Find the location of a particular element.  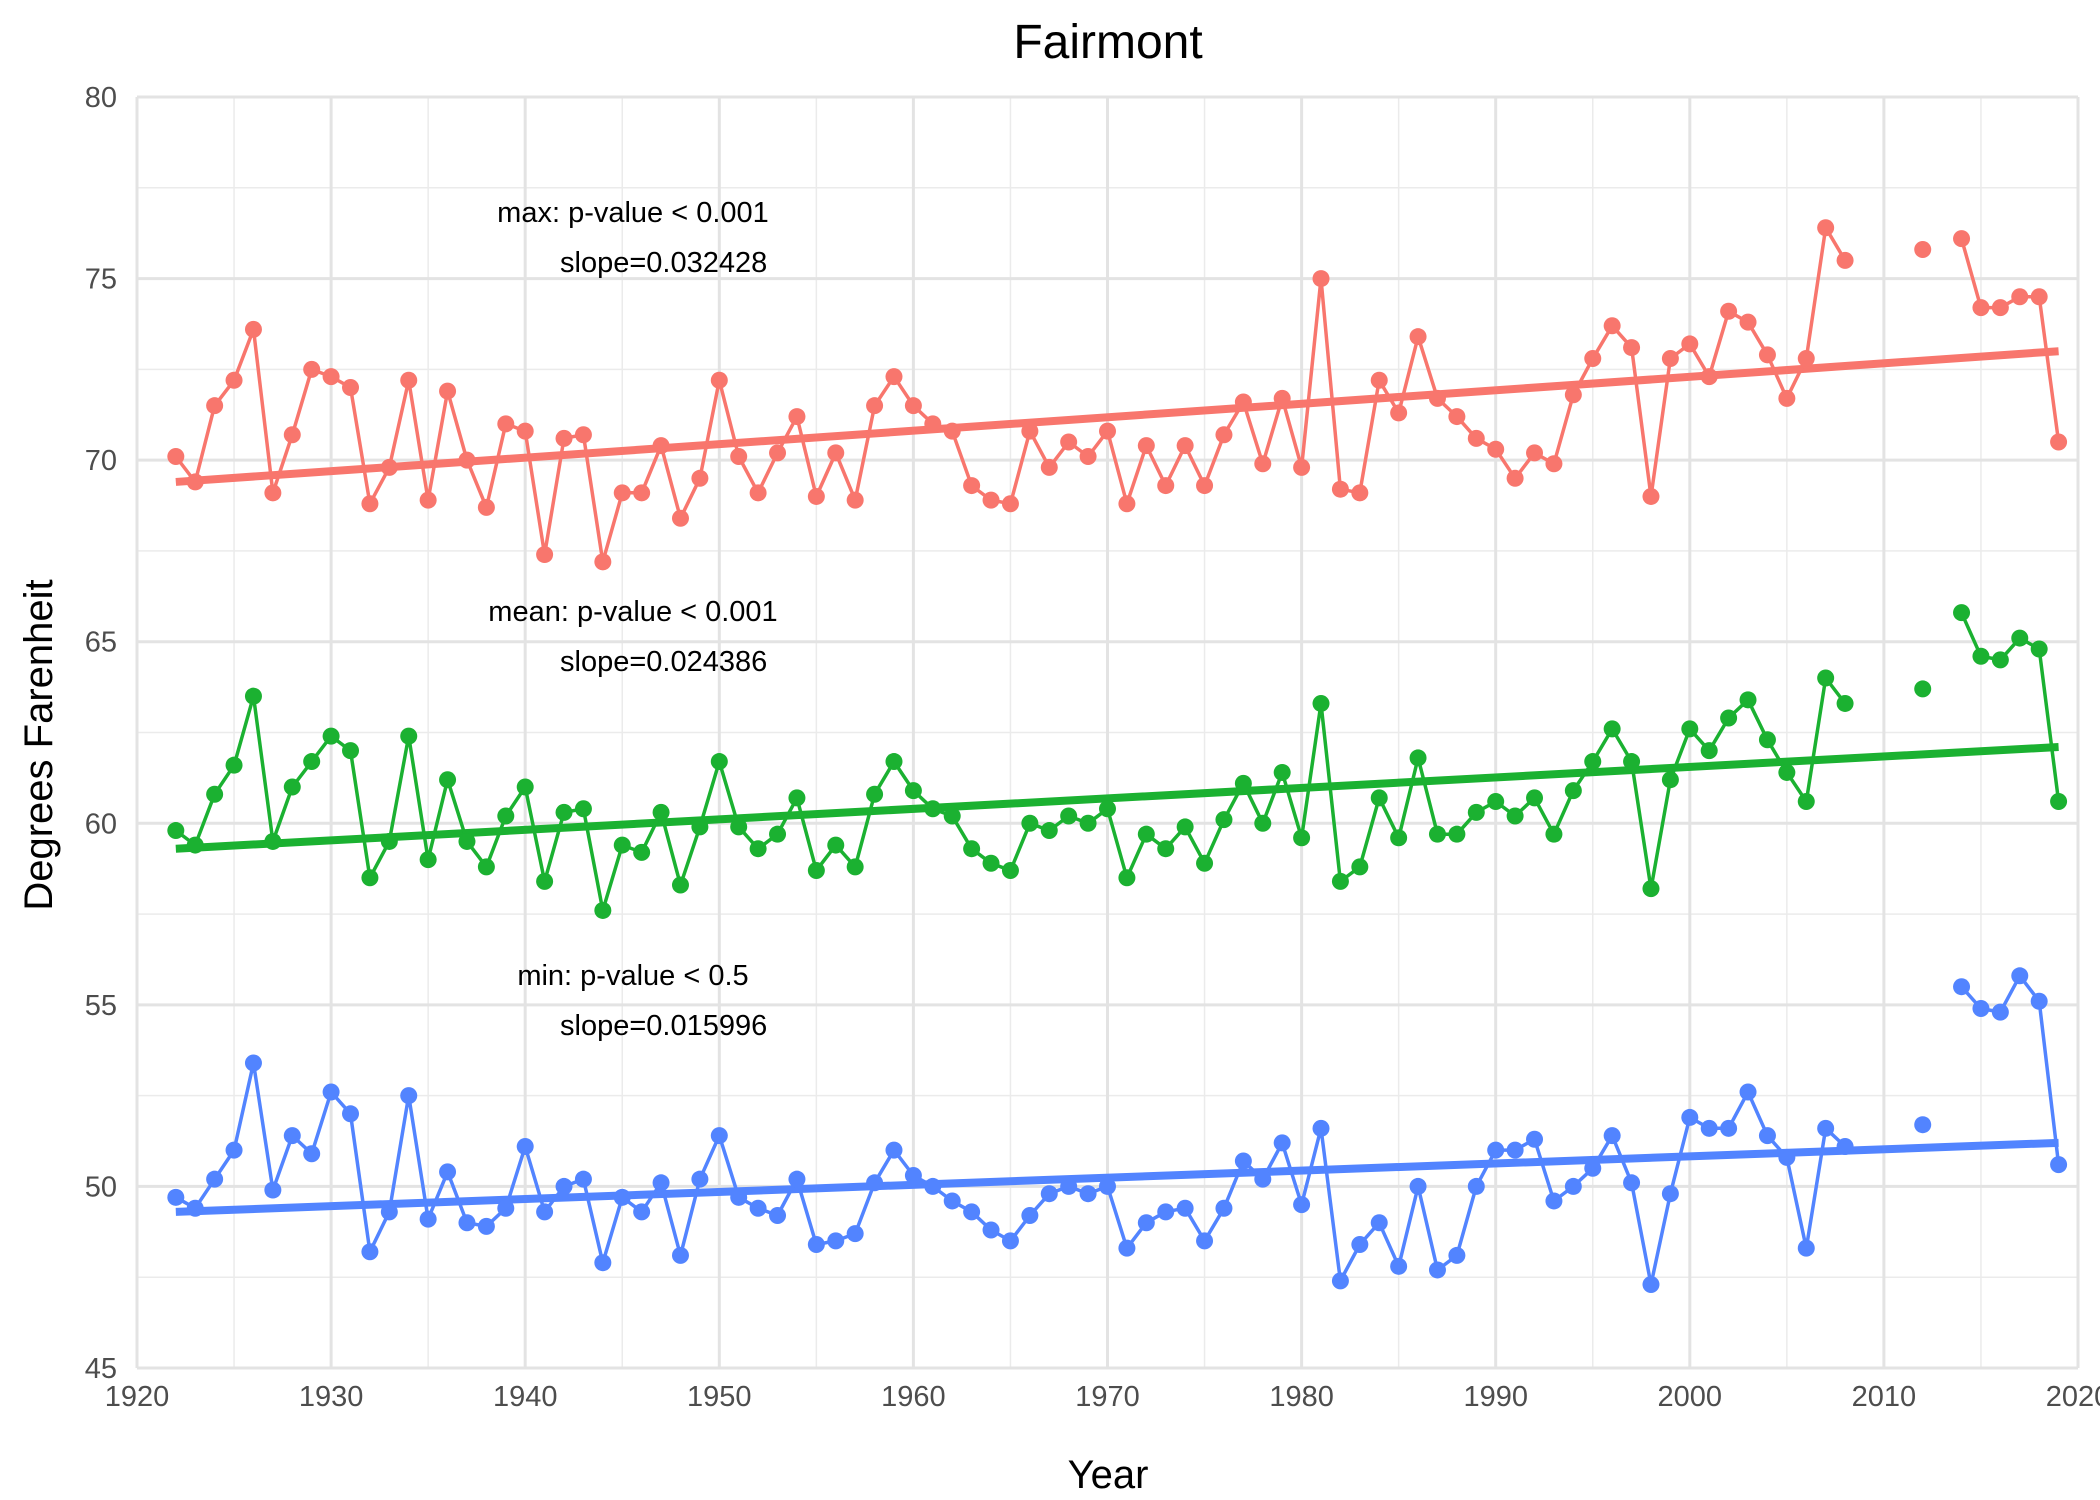

annotation-pvalue: mean: p-value < 0.001 is located at coordinates (632, 612).